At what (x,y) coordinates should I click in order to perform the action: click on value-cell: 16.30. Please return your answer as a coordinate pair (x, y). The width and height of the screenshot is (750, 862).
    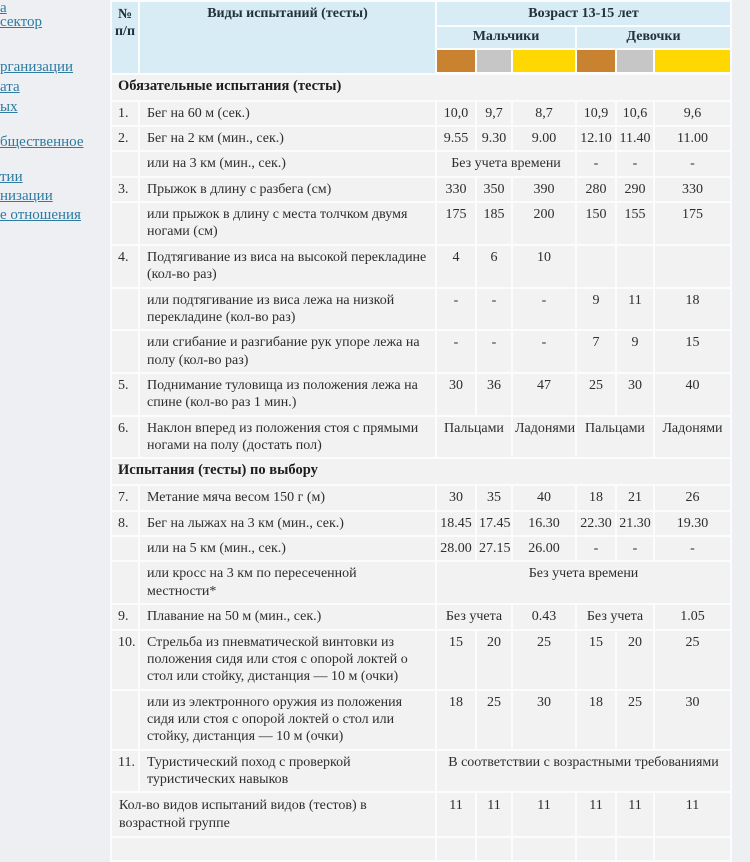
    Looking at the image, I should click on (544, 523).